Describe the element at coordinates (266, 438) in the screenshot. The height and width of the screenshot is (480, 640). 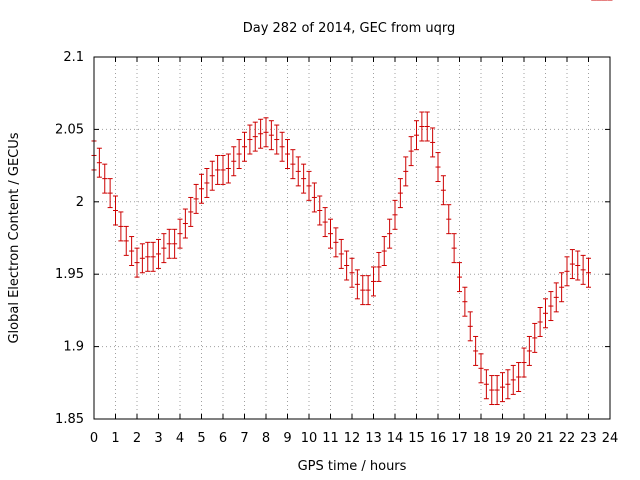
I see `x-tick-label: 8` at that location.